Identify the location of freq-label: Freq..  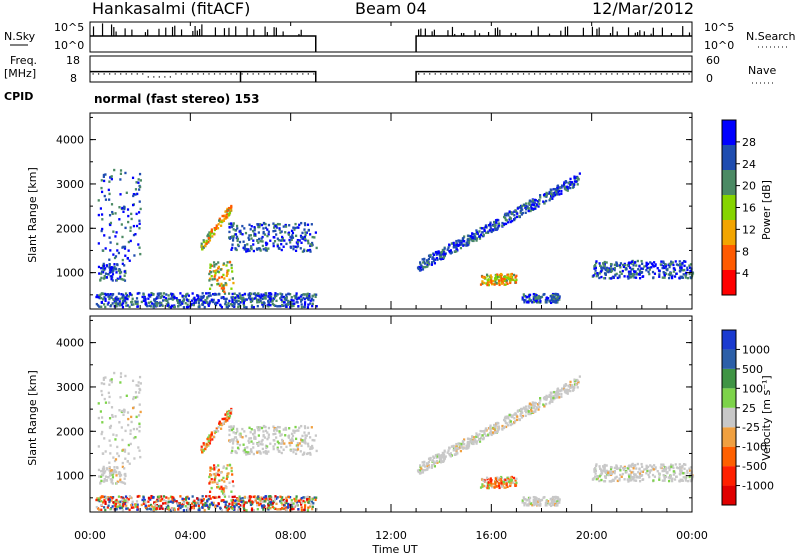
(23, 60).